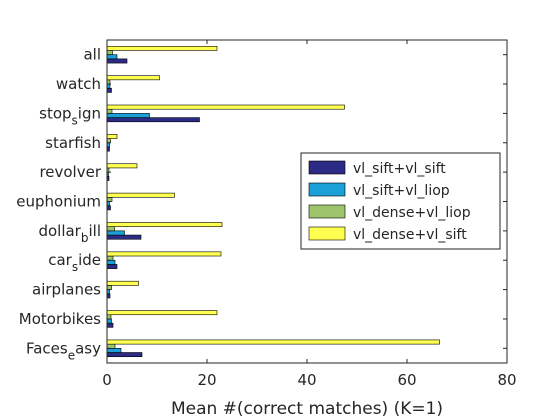  I want to click on bar-stopsign-vl-dense-vl-sift, so click(226, 107).